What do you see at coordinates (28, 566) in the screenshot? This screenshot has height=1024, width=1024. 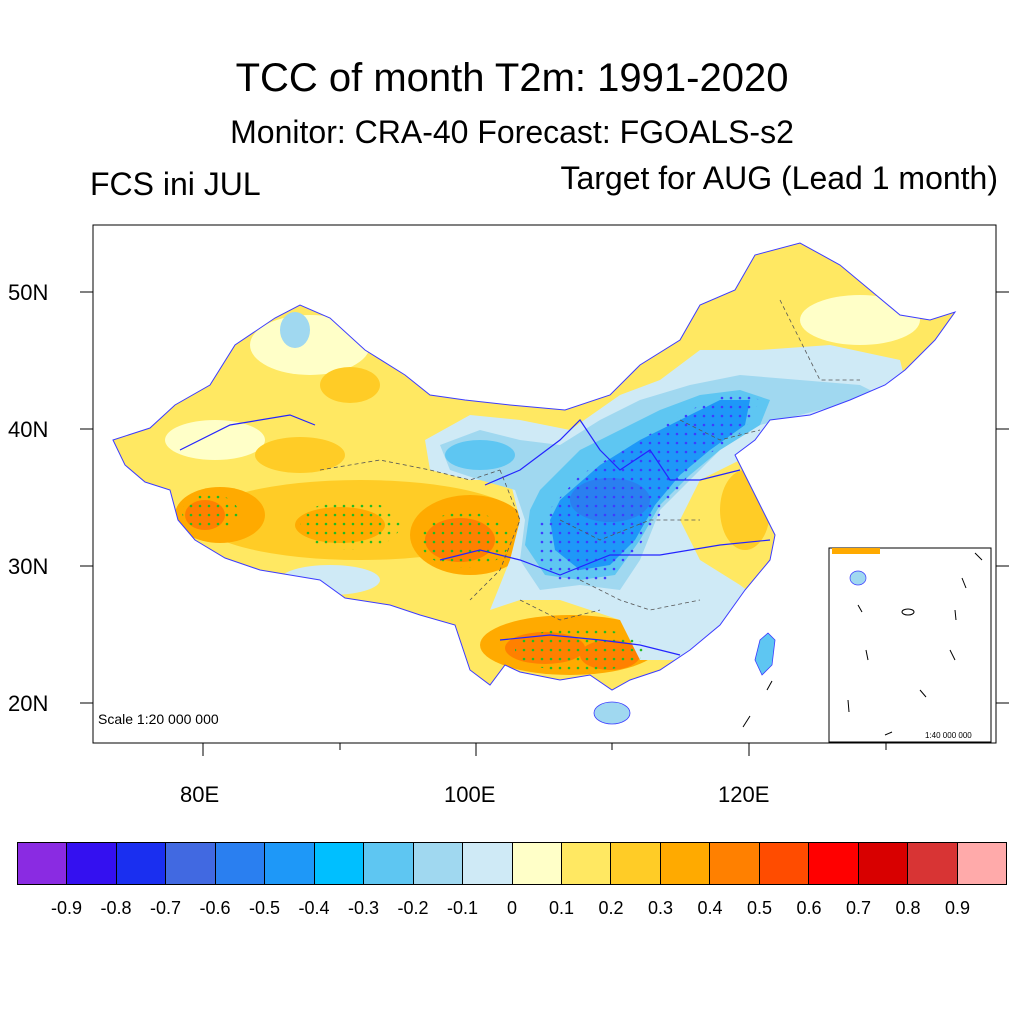 I see `lat-label-30n: 30N` at bounding box center [28, 566].